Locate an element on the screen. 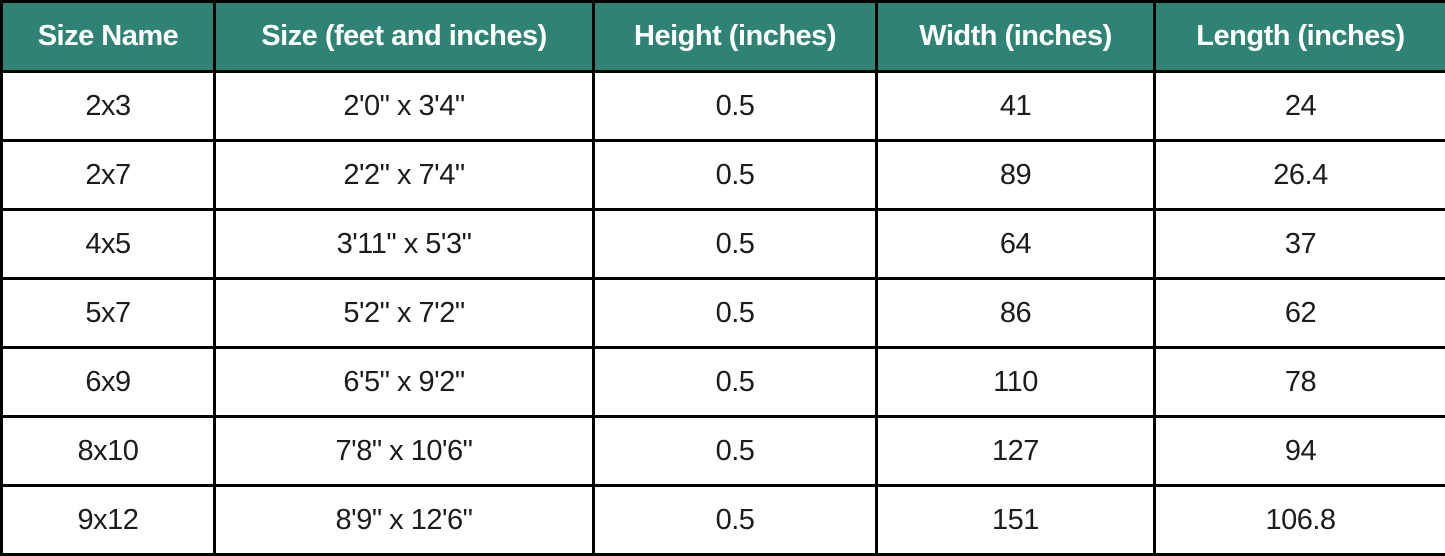 The image size is (1445, 556). cell-size-feet-inches: 7'8" x 10'6" is located at coordinates (404, 451).